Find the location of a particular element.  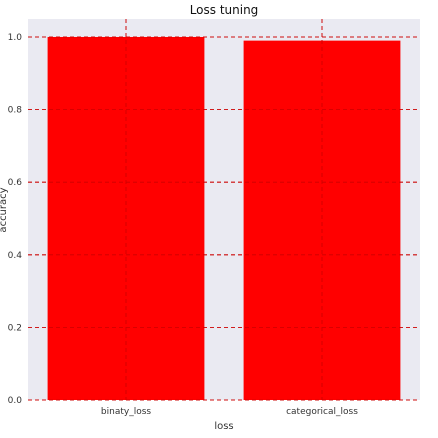

y-tick-labels: 0.0 0.2 0.4 0.6 0.8 1.0 is located at coordinates (15, 219).